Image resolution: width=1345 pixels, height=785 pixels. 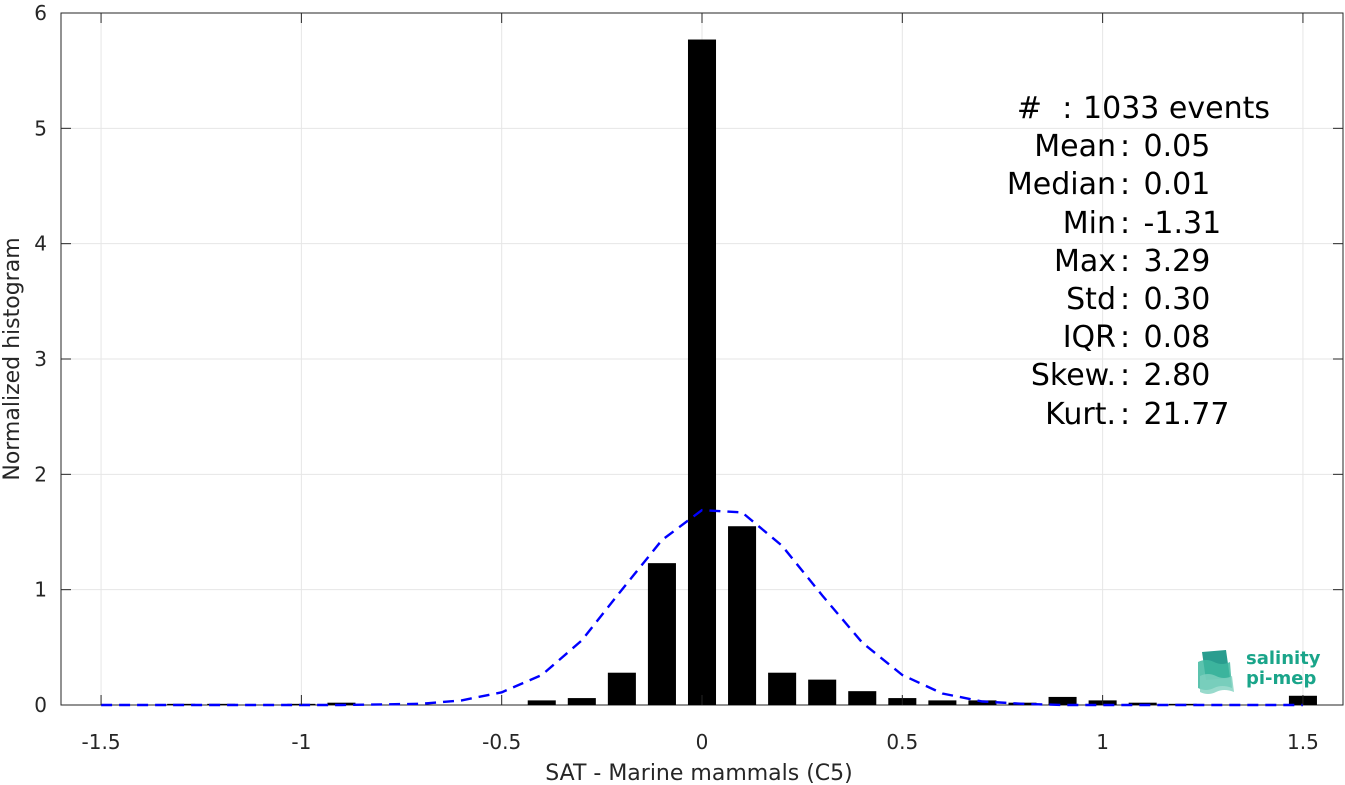 What do you see at coordinates (501, 742) in the screenshot?
I see `x-tick-label: -0.5` at bounding box center [501, 742].